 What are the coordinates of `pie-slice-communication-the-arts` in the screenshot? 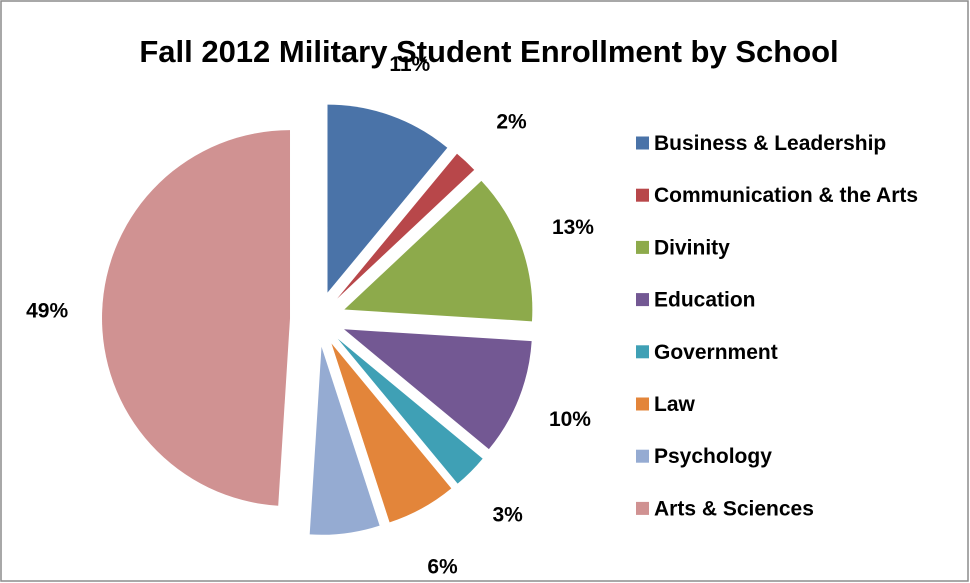 It's located at (406, 226).